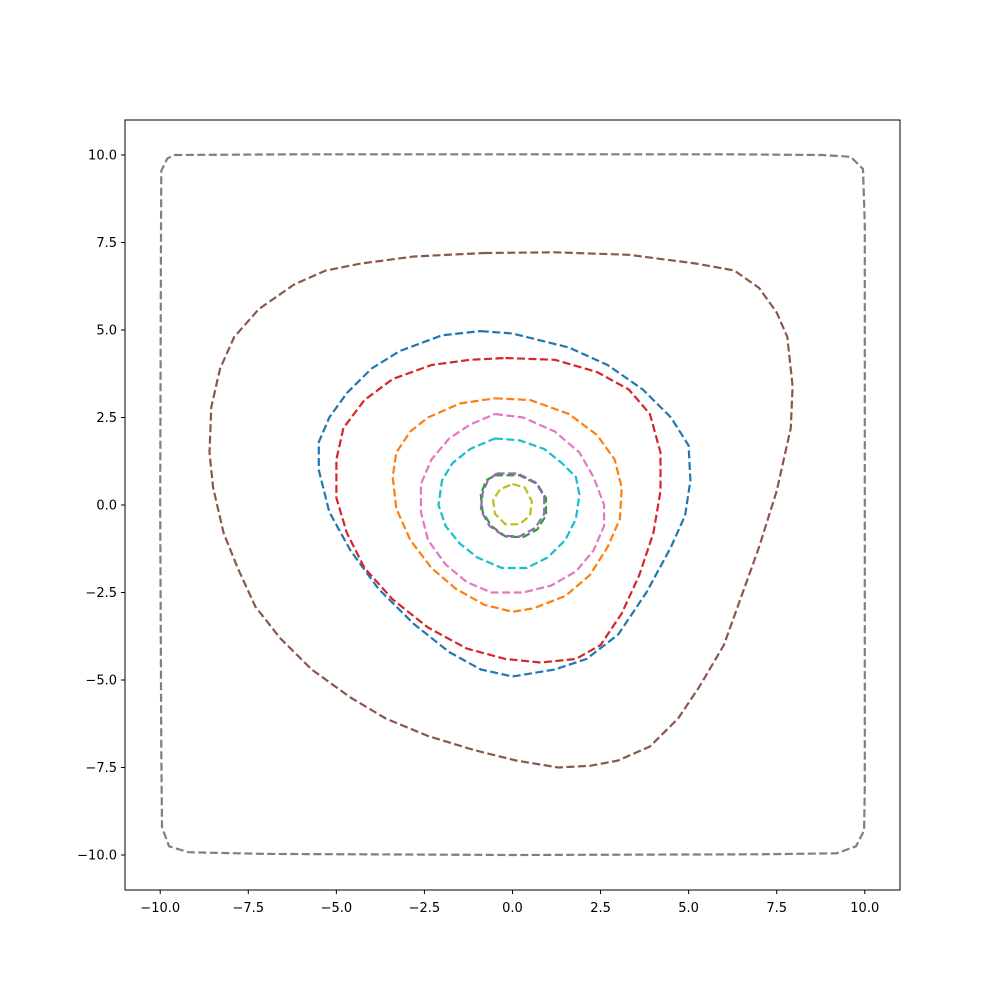 The width and height of the screenshot is (1000, 1000). Describe the element at coordinates (106, 506) in the screenshot. I see `y-tick-label: 0.0` at that location.